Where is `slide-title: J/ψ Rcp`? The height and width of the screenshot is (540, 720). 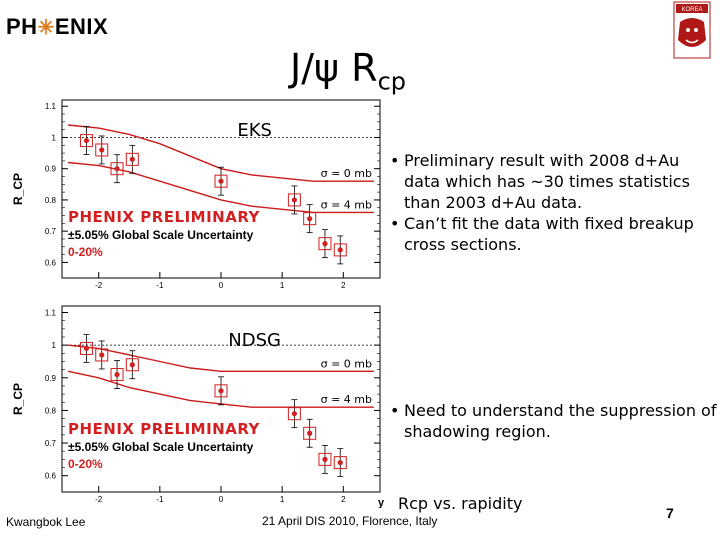 slide-title: J/ψ Rcp is located at coordinates (348, 71).